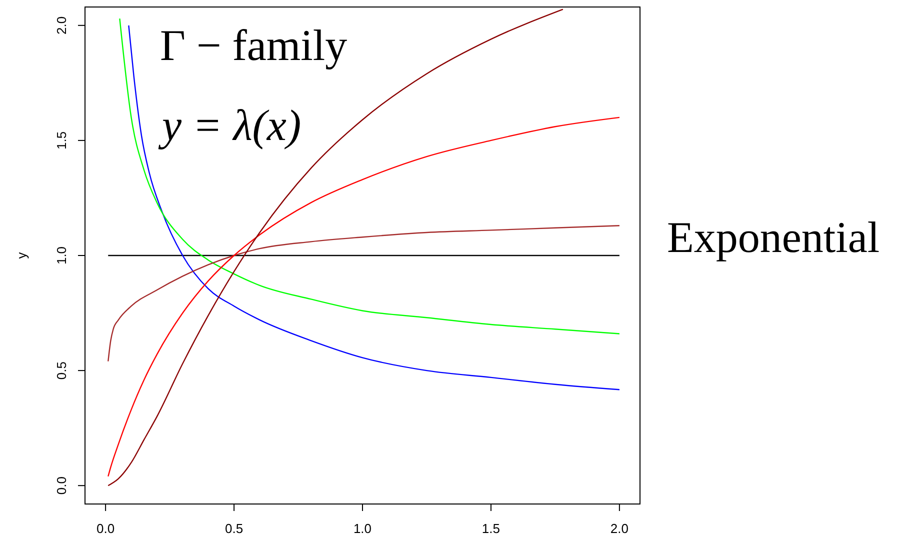  Describe the element at coordinates (230, 125) in the screenshot. I see `annotation: y = λ(x)` at that location.